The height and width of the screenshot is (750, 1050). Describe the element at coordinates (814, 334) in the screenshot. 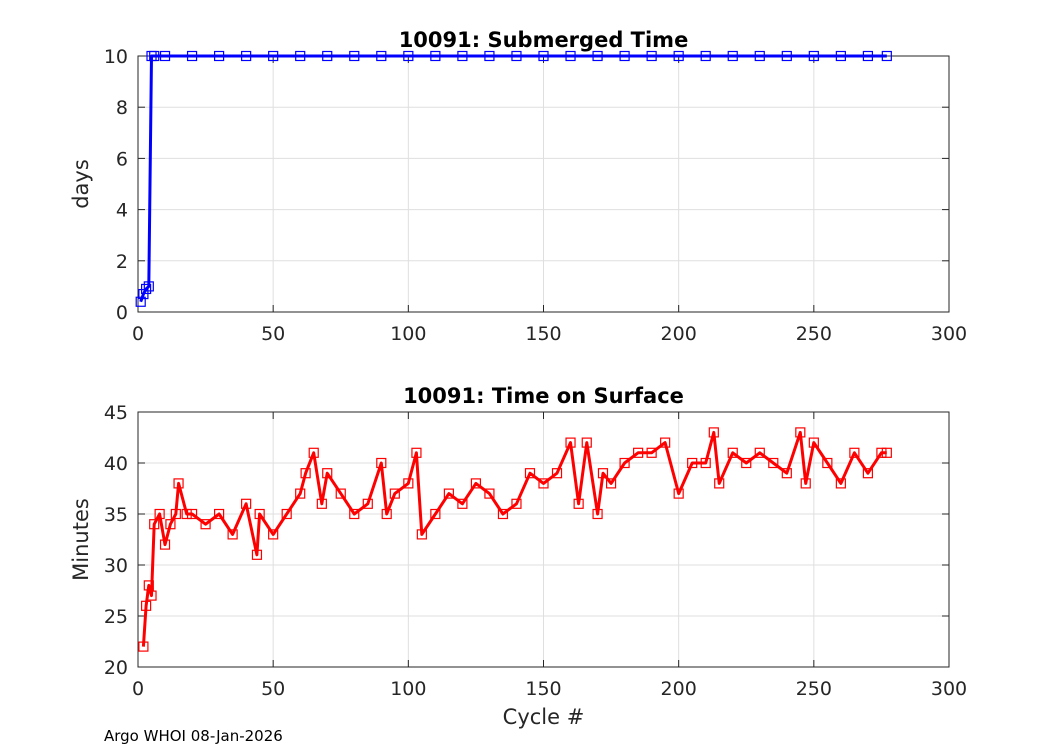

I see `top-x-tick-label: 250` at that location.